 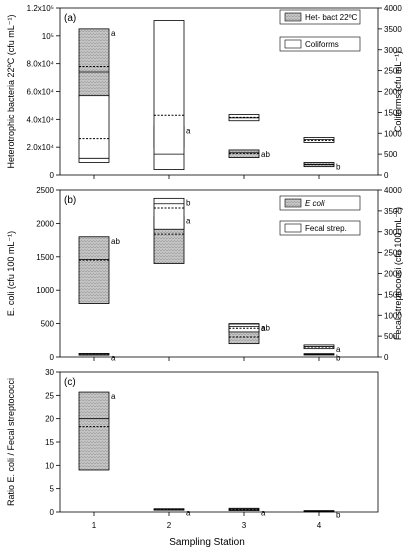 I want to click on y-axis-left-label: Ratio E. coli / Fecal streptococci, so click(x=11, y=442).